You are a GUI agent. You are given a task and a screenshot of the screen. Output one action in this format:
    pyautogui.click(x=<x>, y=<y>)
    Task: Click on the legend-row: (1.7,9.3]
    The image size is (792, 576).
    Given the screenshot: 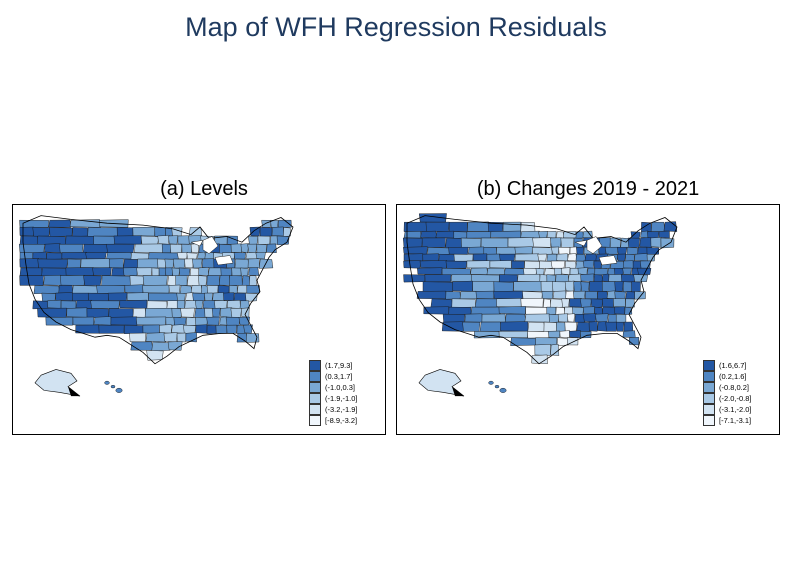 What is the action you would take?
    pyautogui.click(x=343, y=365)
    